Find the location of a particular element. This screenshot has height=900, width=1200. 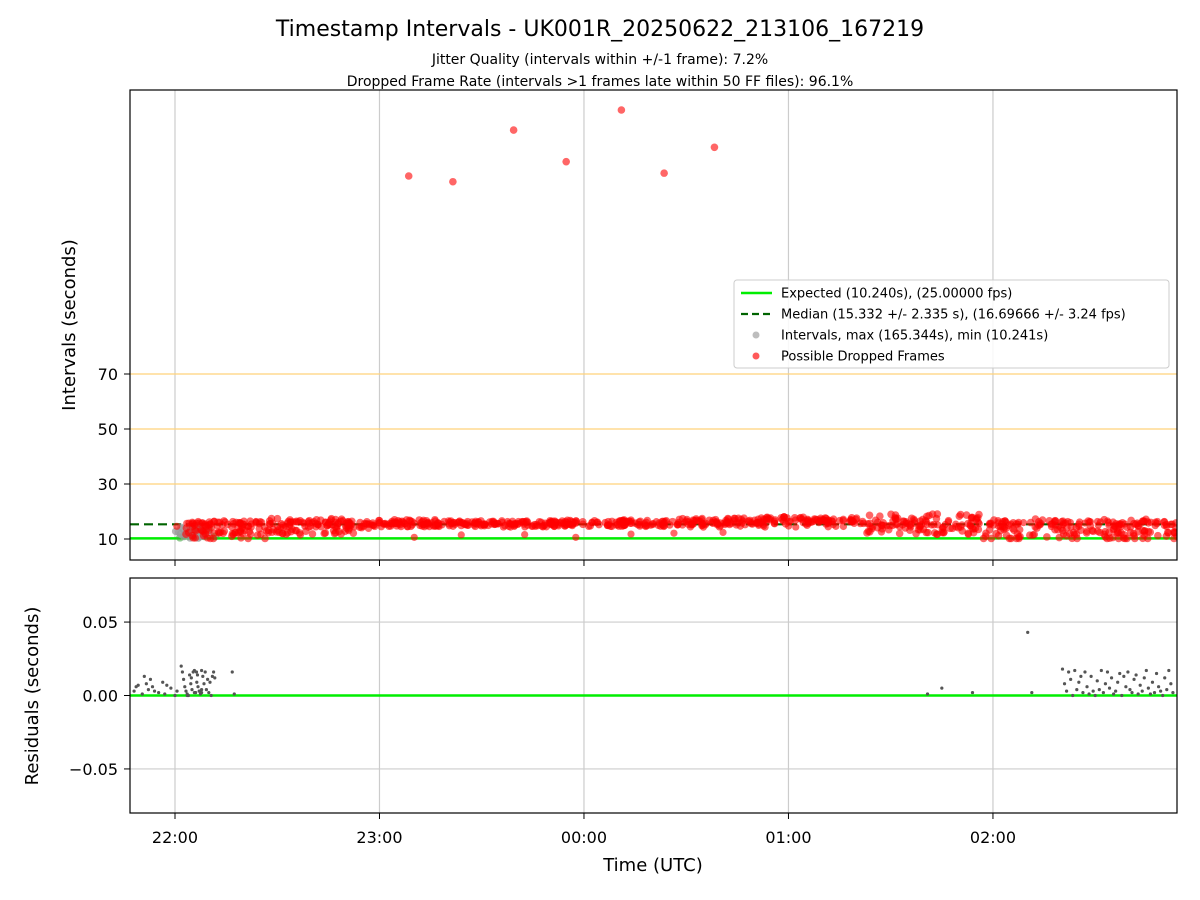

bottom-y-axis-label: Residuals (seconds) is located at coordinates (32, 696).